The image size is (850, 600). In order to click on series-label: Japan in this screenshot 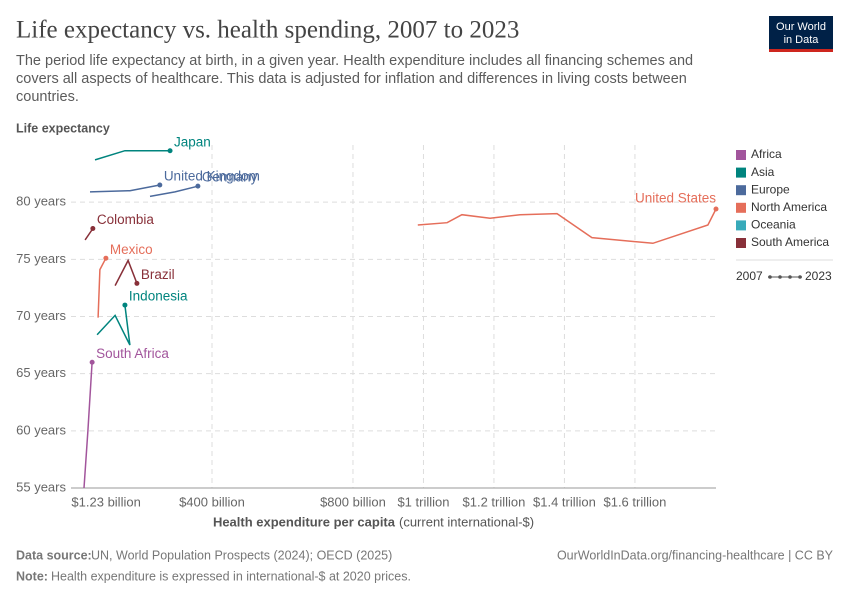, I will do `click(192, 141)`.